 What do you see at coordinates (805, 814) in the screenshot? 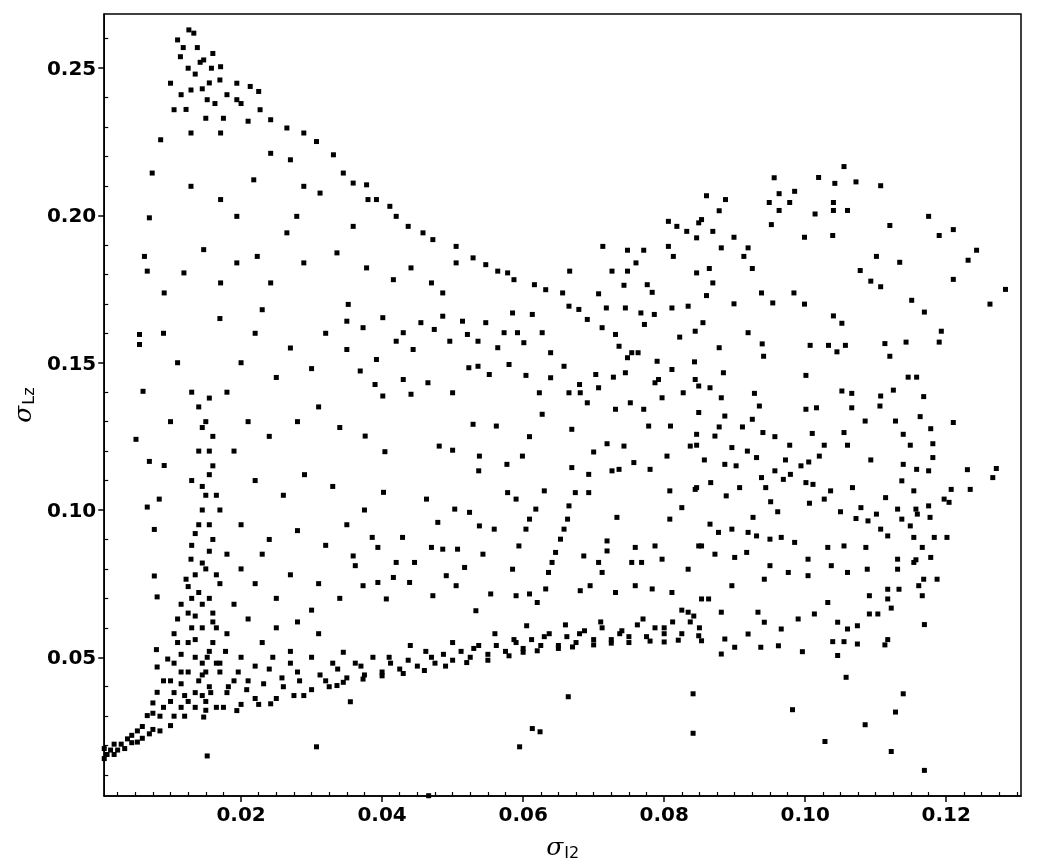
I see `x-tick-label: 0.10` at bounding box center [805, 814].